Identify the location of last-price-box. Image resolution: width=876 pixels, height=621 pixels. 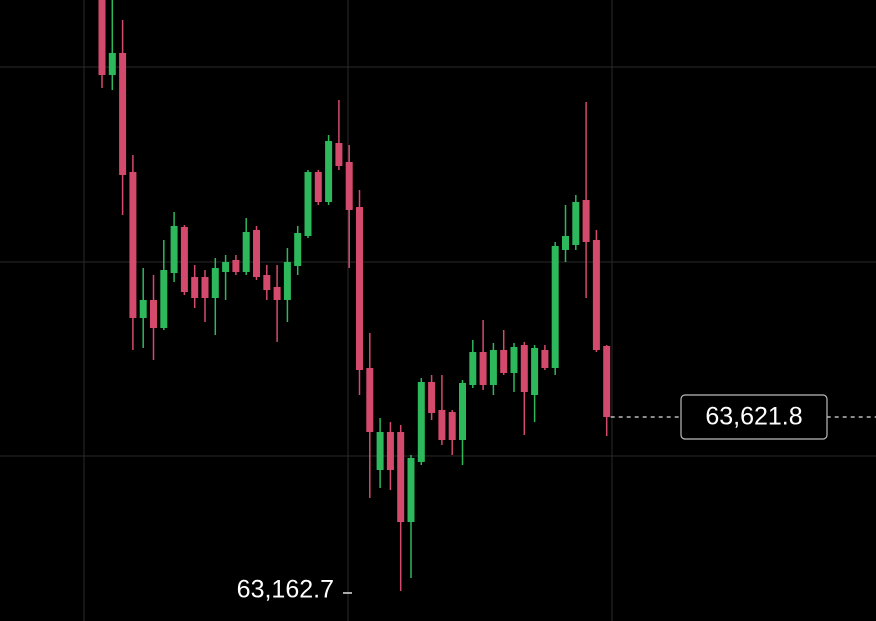
(754, 417).